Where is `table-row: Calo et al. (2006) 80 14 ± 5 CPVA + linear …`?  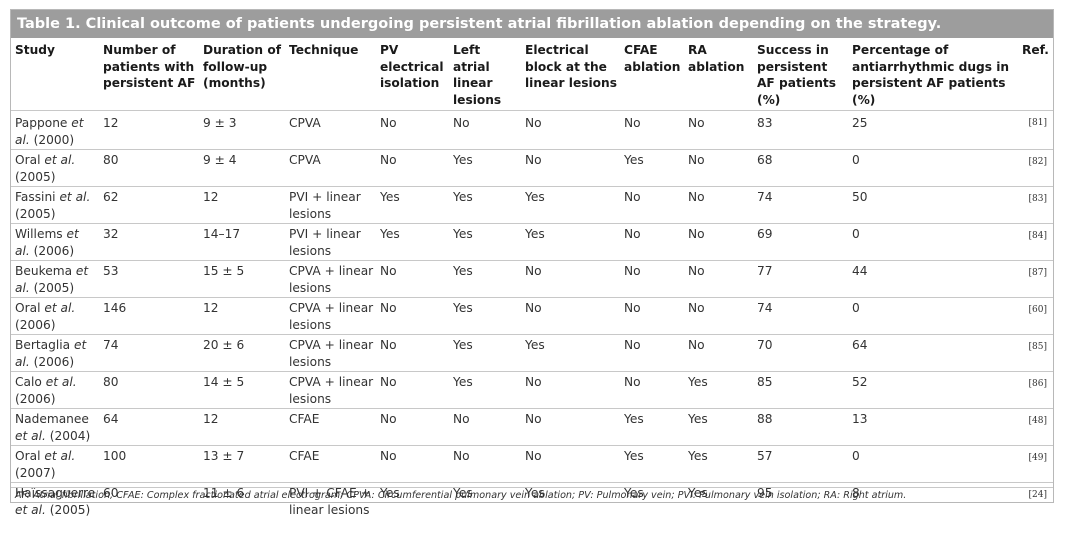
table-row: Calo et al. (2006) 80 14 ± 5 CPVA + linear … is located at coordinates (532, 390).